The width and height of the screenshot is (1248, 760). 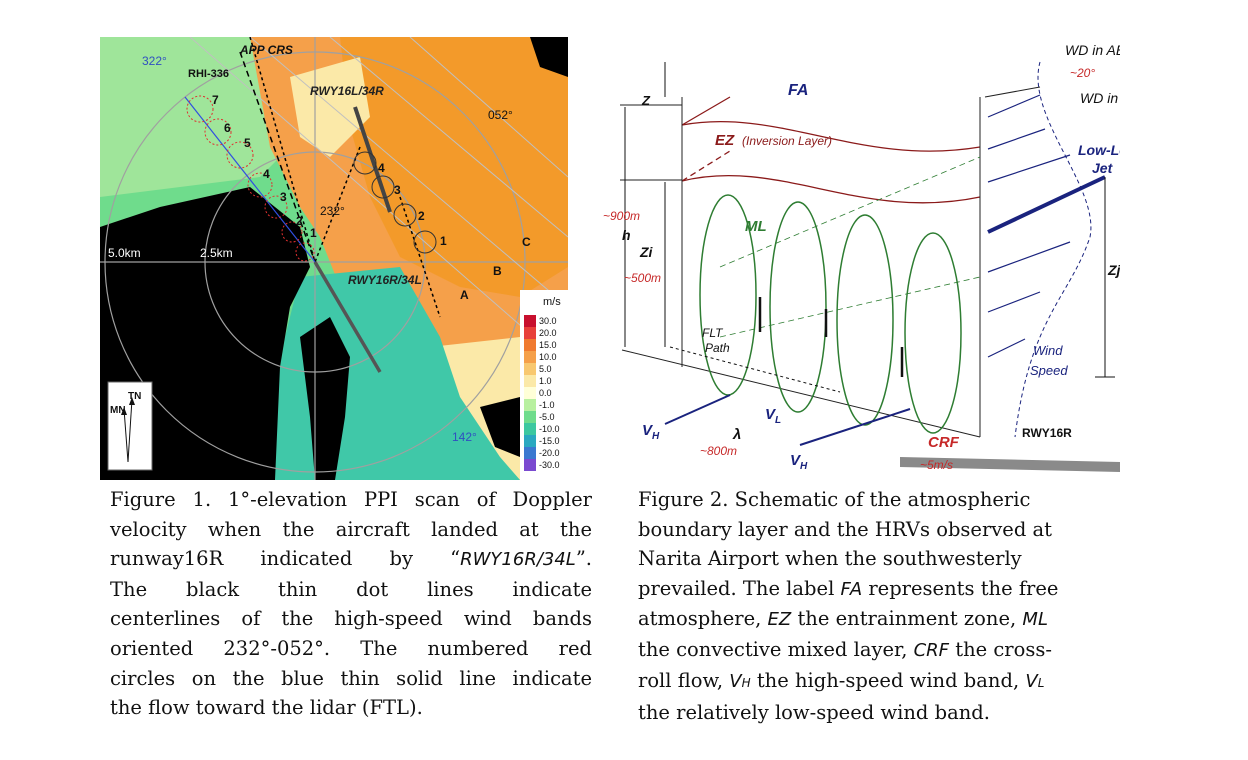 What do you see at coordinates (787, 141) in the screenshot?
I see `ez-sub-label: (Inversion Layer)` at bounding box center [787, 141].